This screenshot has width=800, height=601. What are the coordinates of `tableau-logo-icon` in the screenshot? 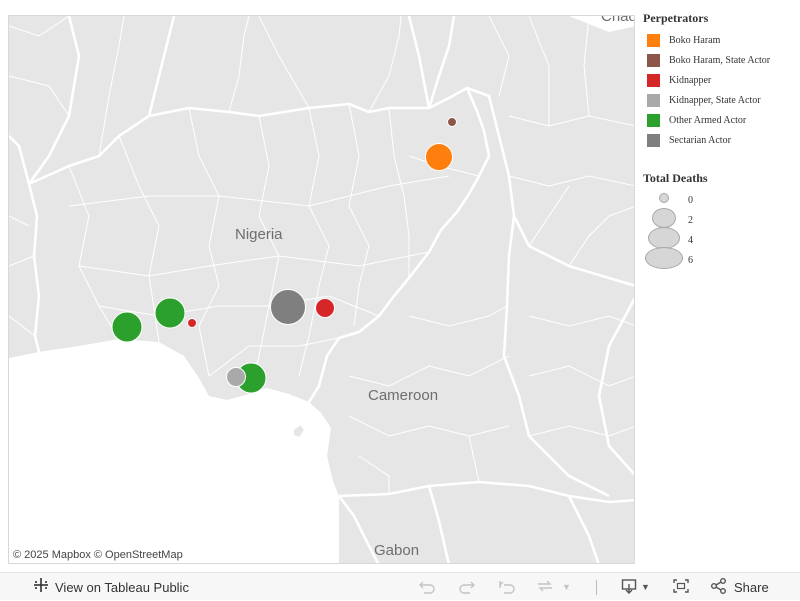 It's located at (41, 587).